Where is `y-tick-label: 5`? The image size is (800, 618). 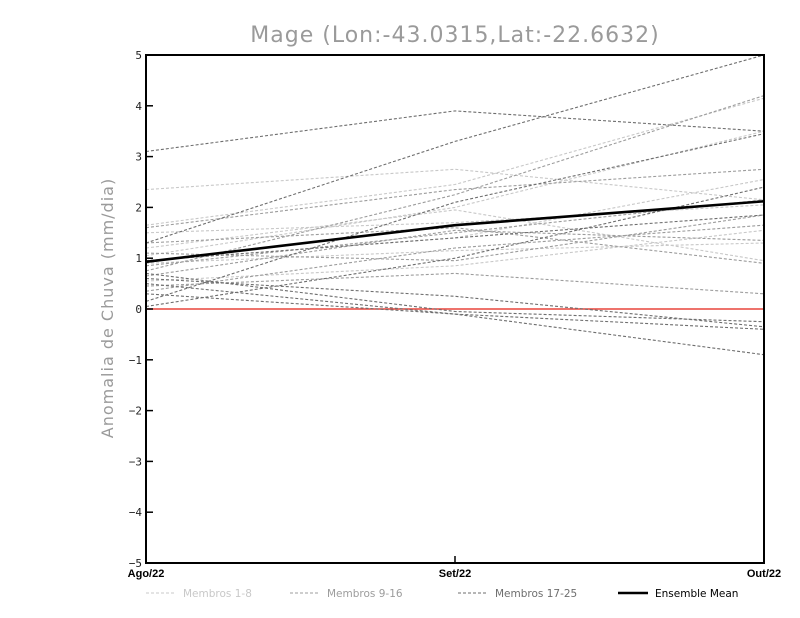
y-tick-label: 5 is located at coordinates (138, 55).